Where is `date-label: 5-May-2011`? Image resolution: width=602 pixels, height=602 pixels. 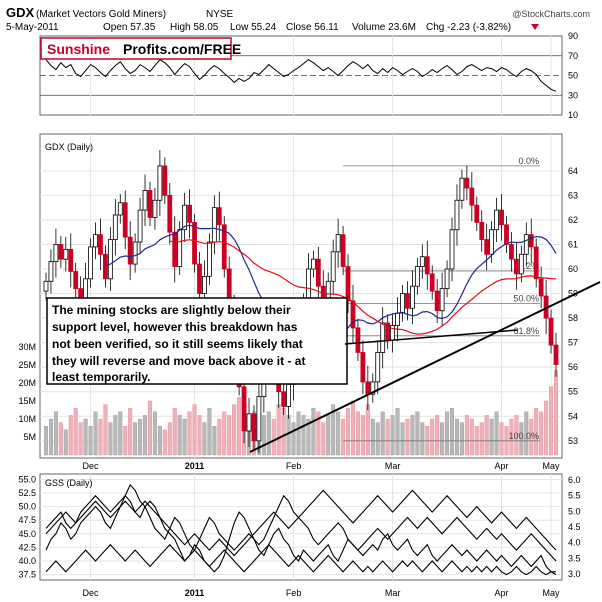 date-label: 5-May-2011 is located at coordinates (32, 27).